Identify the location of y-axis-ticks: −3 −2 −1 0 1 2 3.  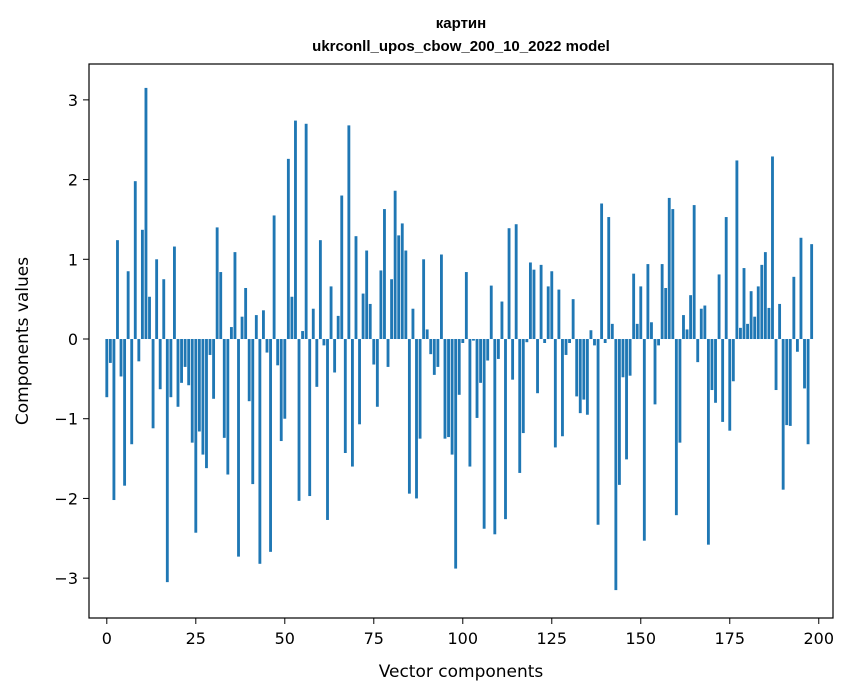
(71, 339).